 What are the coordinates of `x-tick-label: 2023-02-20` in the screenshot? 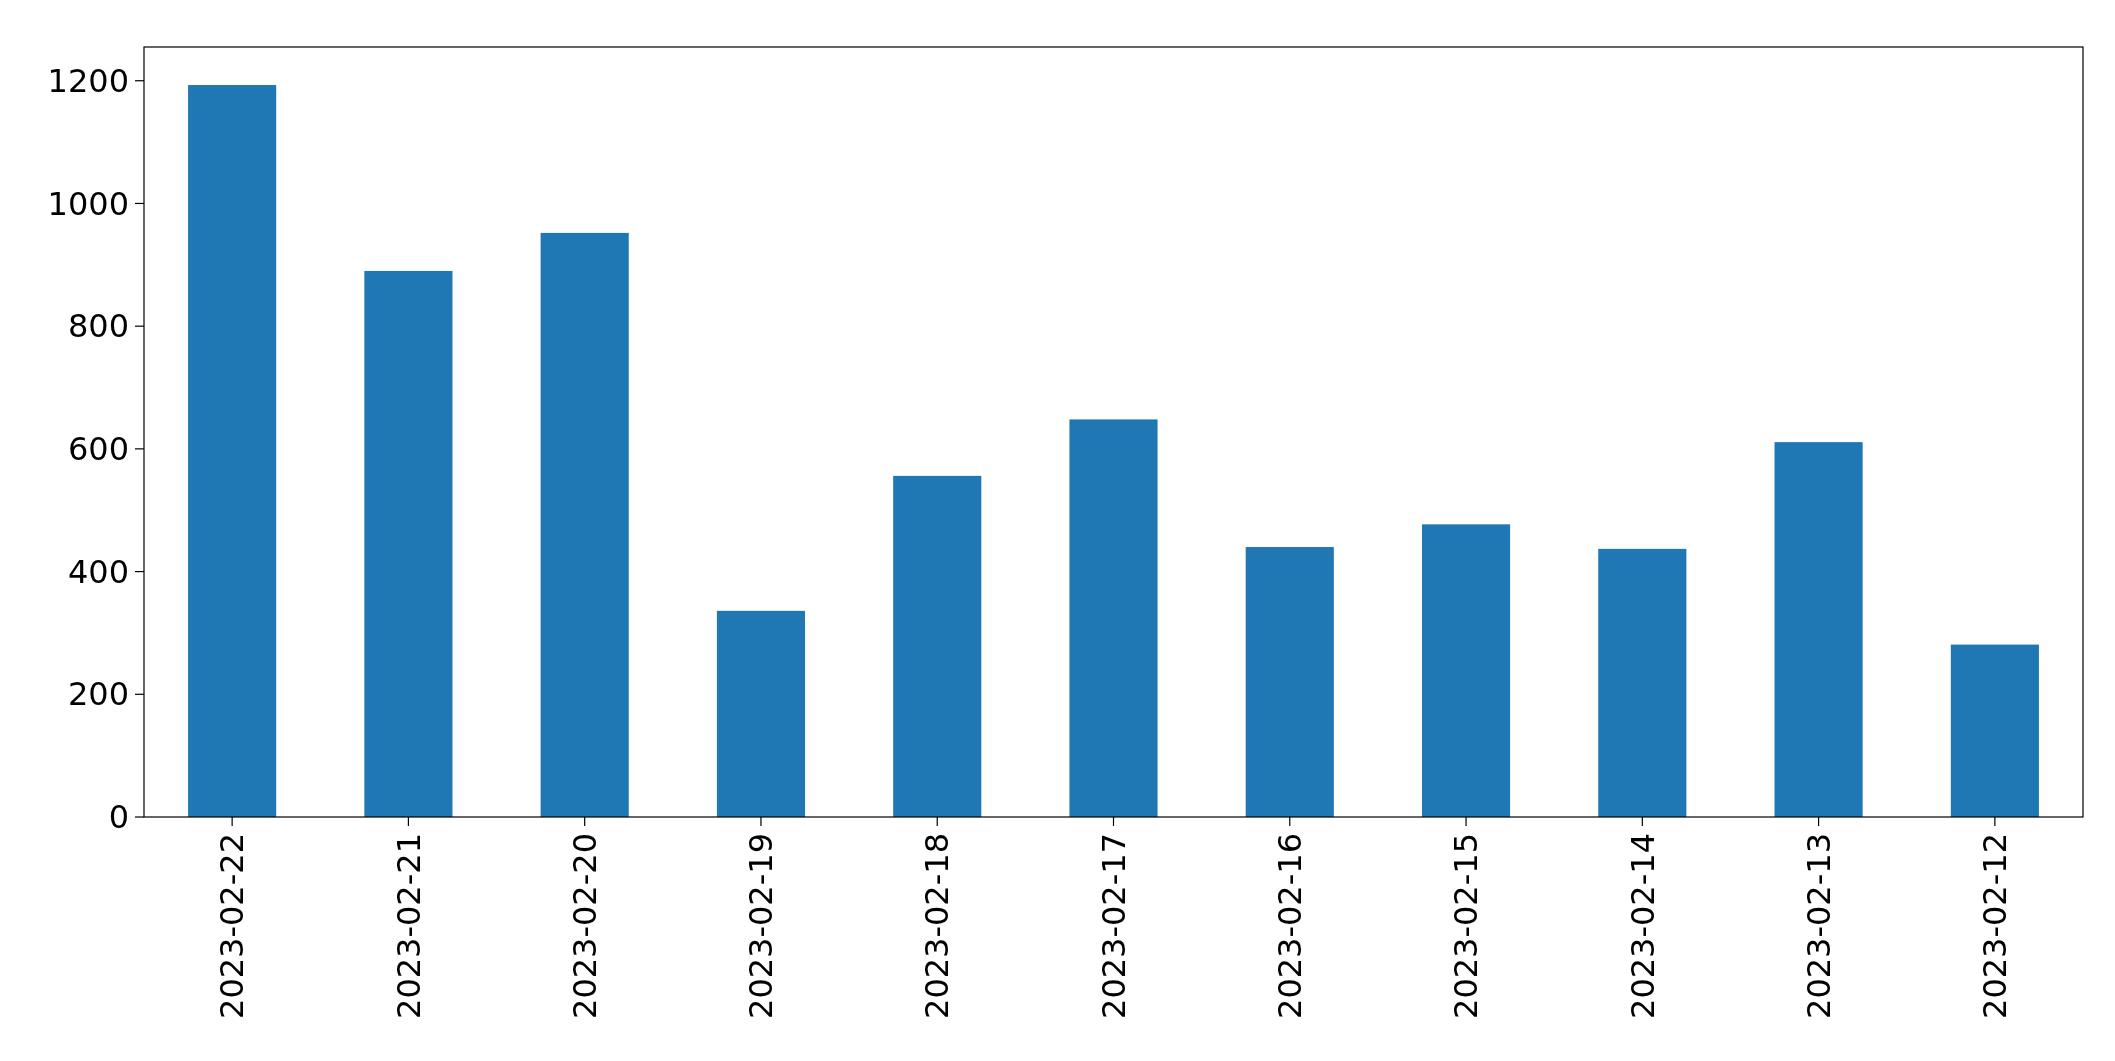 It's located at (584, 926).